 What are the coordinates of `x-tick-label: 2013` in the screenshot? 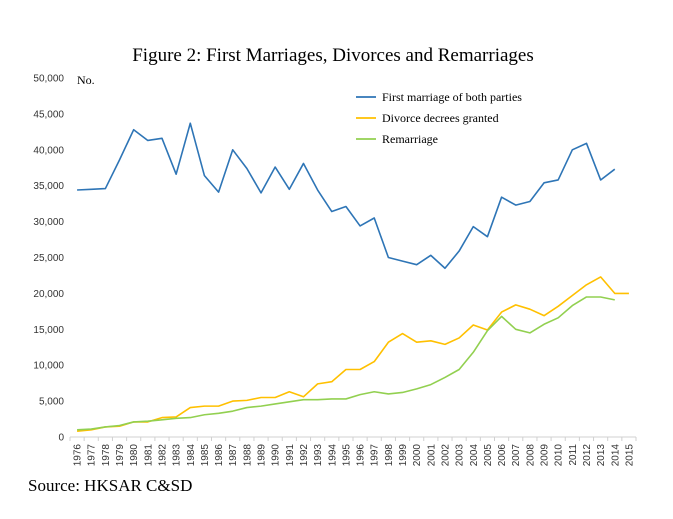 It's located at (601, 455).